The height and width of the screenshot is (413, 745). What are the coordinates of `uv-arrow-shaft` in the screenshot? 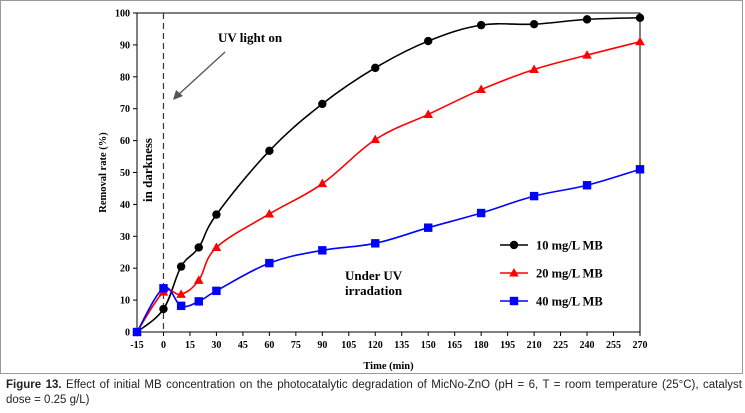 It's located at (201, 73).